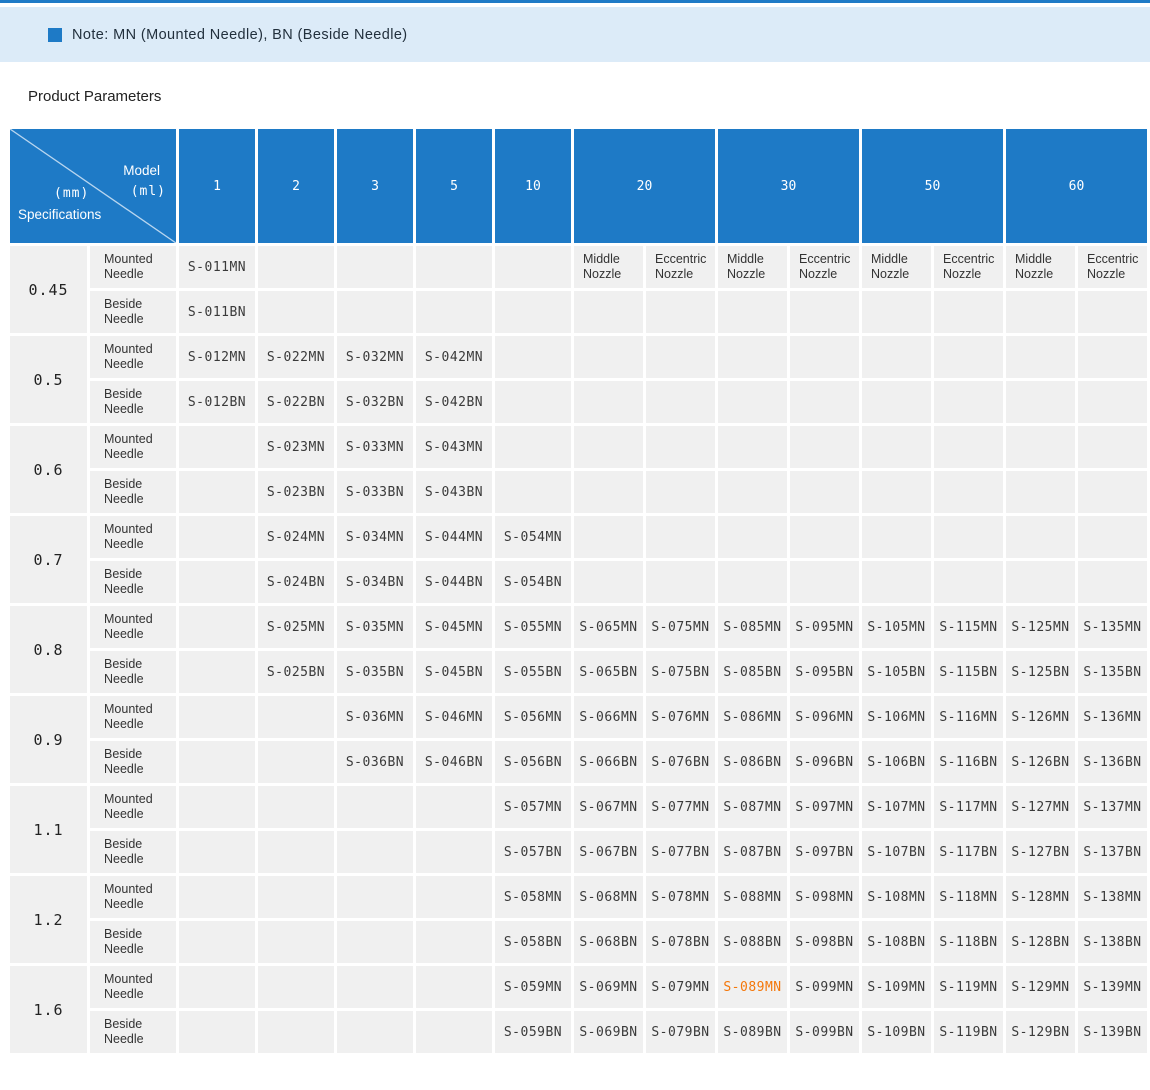  Describe the element at coordinates (375, 447) in the screenshot. I see `model-cell: S-033MN` at that location.